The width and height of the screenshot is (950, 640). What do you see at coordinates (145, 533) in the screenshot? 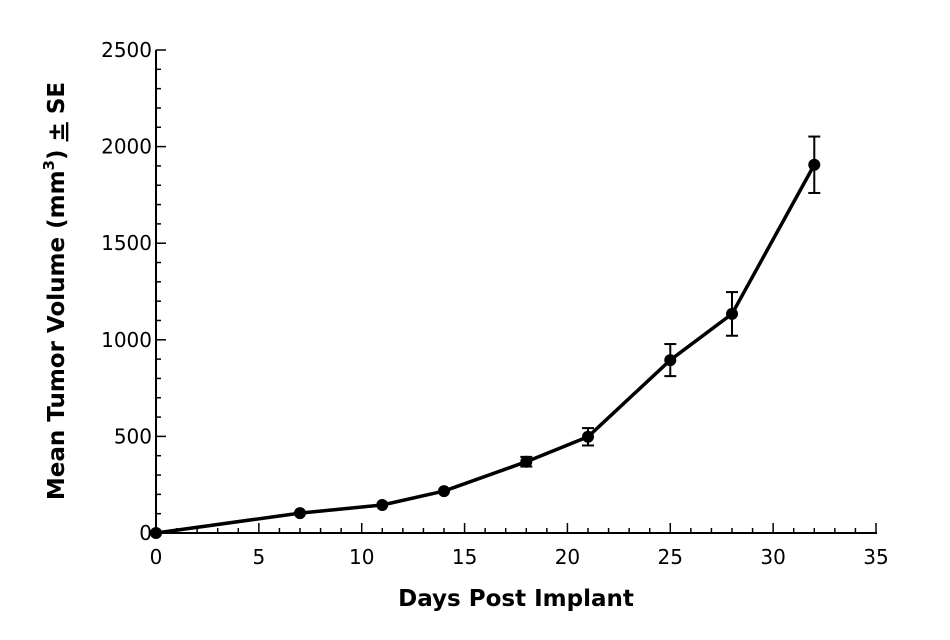
I see `y-tick-label: 0` at bounding box center [145, 533].